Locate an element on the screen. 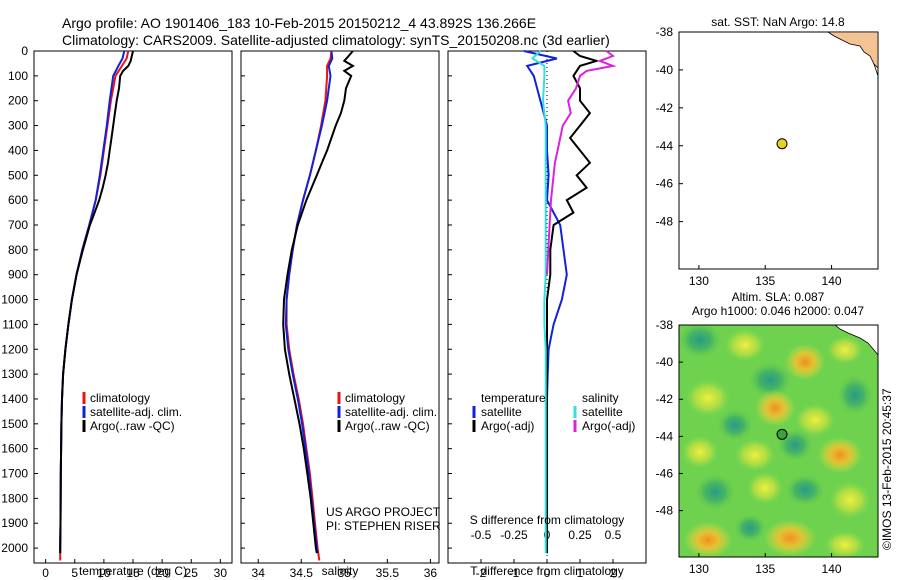  x-tick-label: 34 is located at coordinates (259, 573).